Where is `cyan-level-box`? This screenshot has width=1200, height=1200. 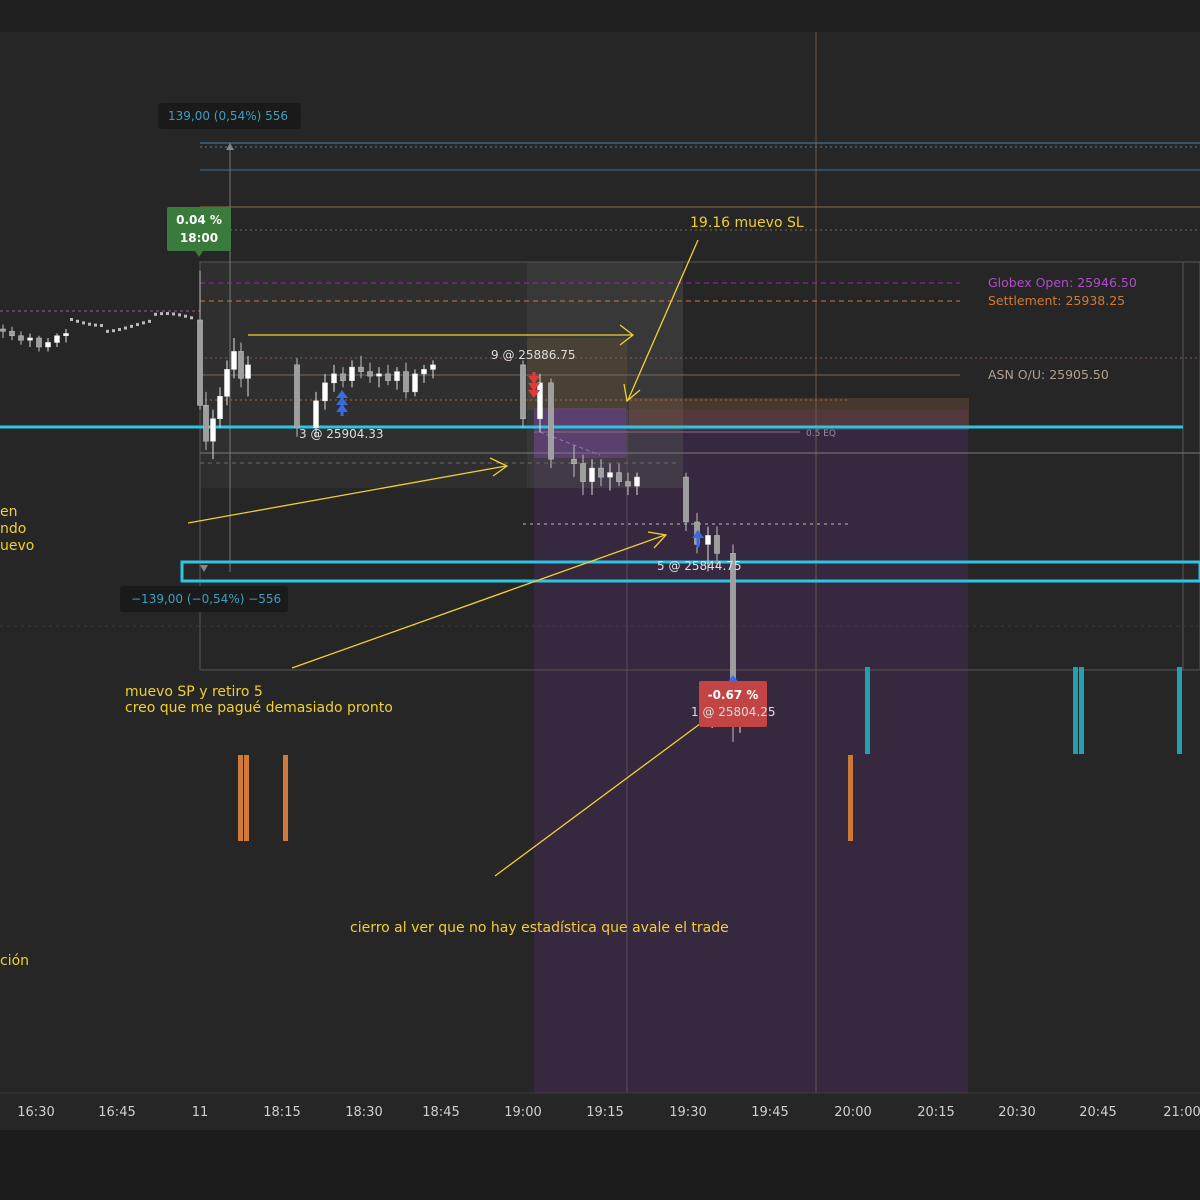
cyan-level-box is located at coordinates (690, 571).